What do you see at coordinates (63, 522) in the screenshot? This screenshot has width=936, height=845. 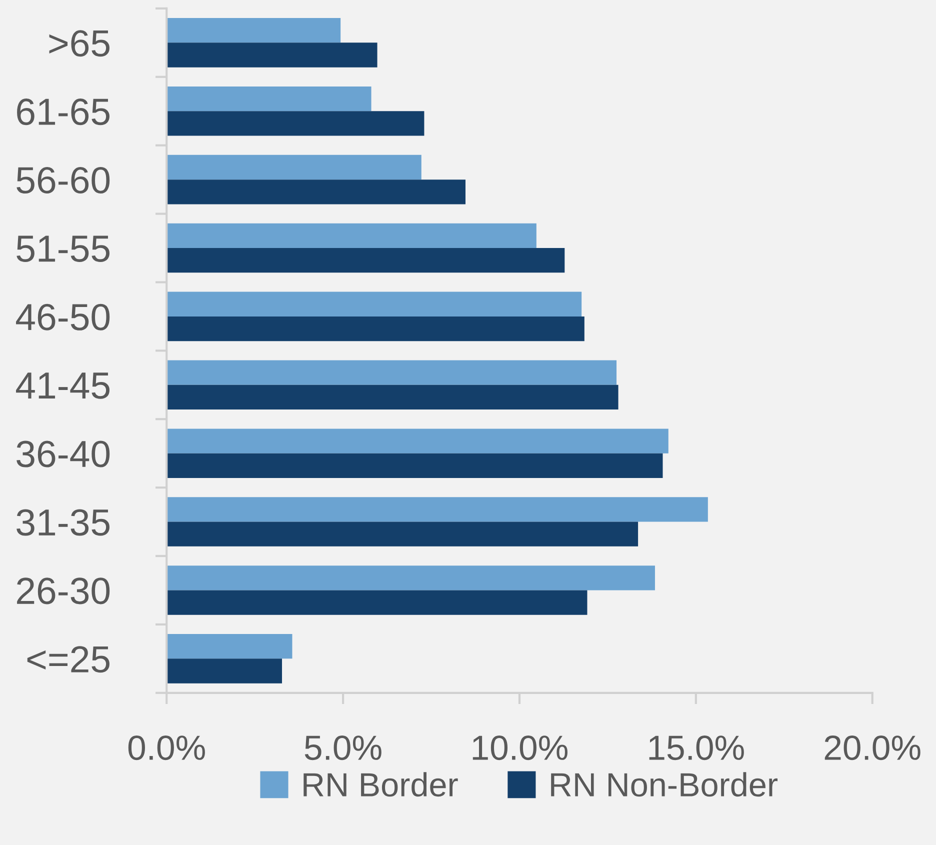 I see `y-tick-label: 31-35` at bounding box center [63, 522].